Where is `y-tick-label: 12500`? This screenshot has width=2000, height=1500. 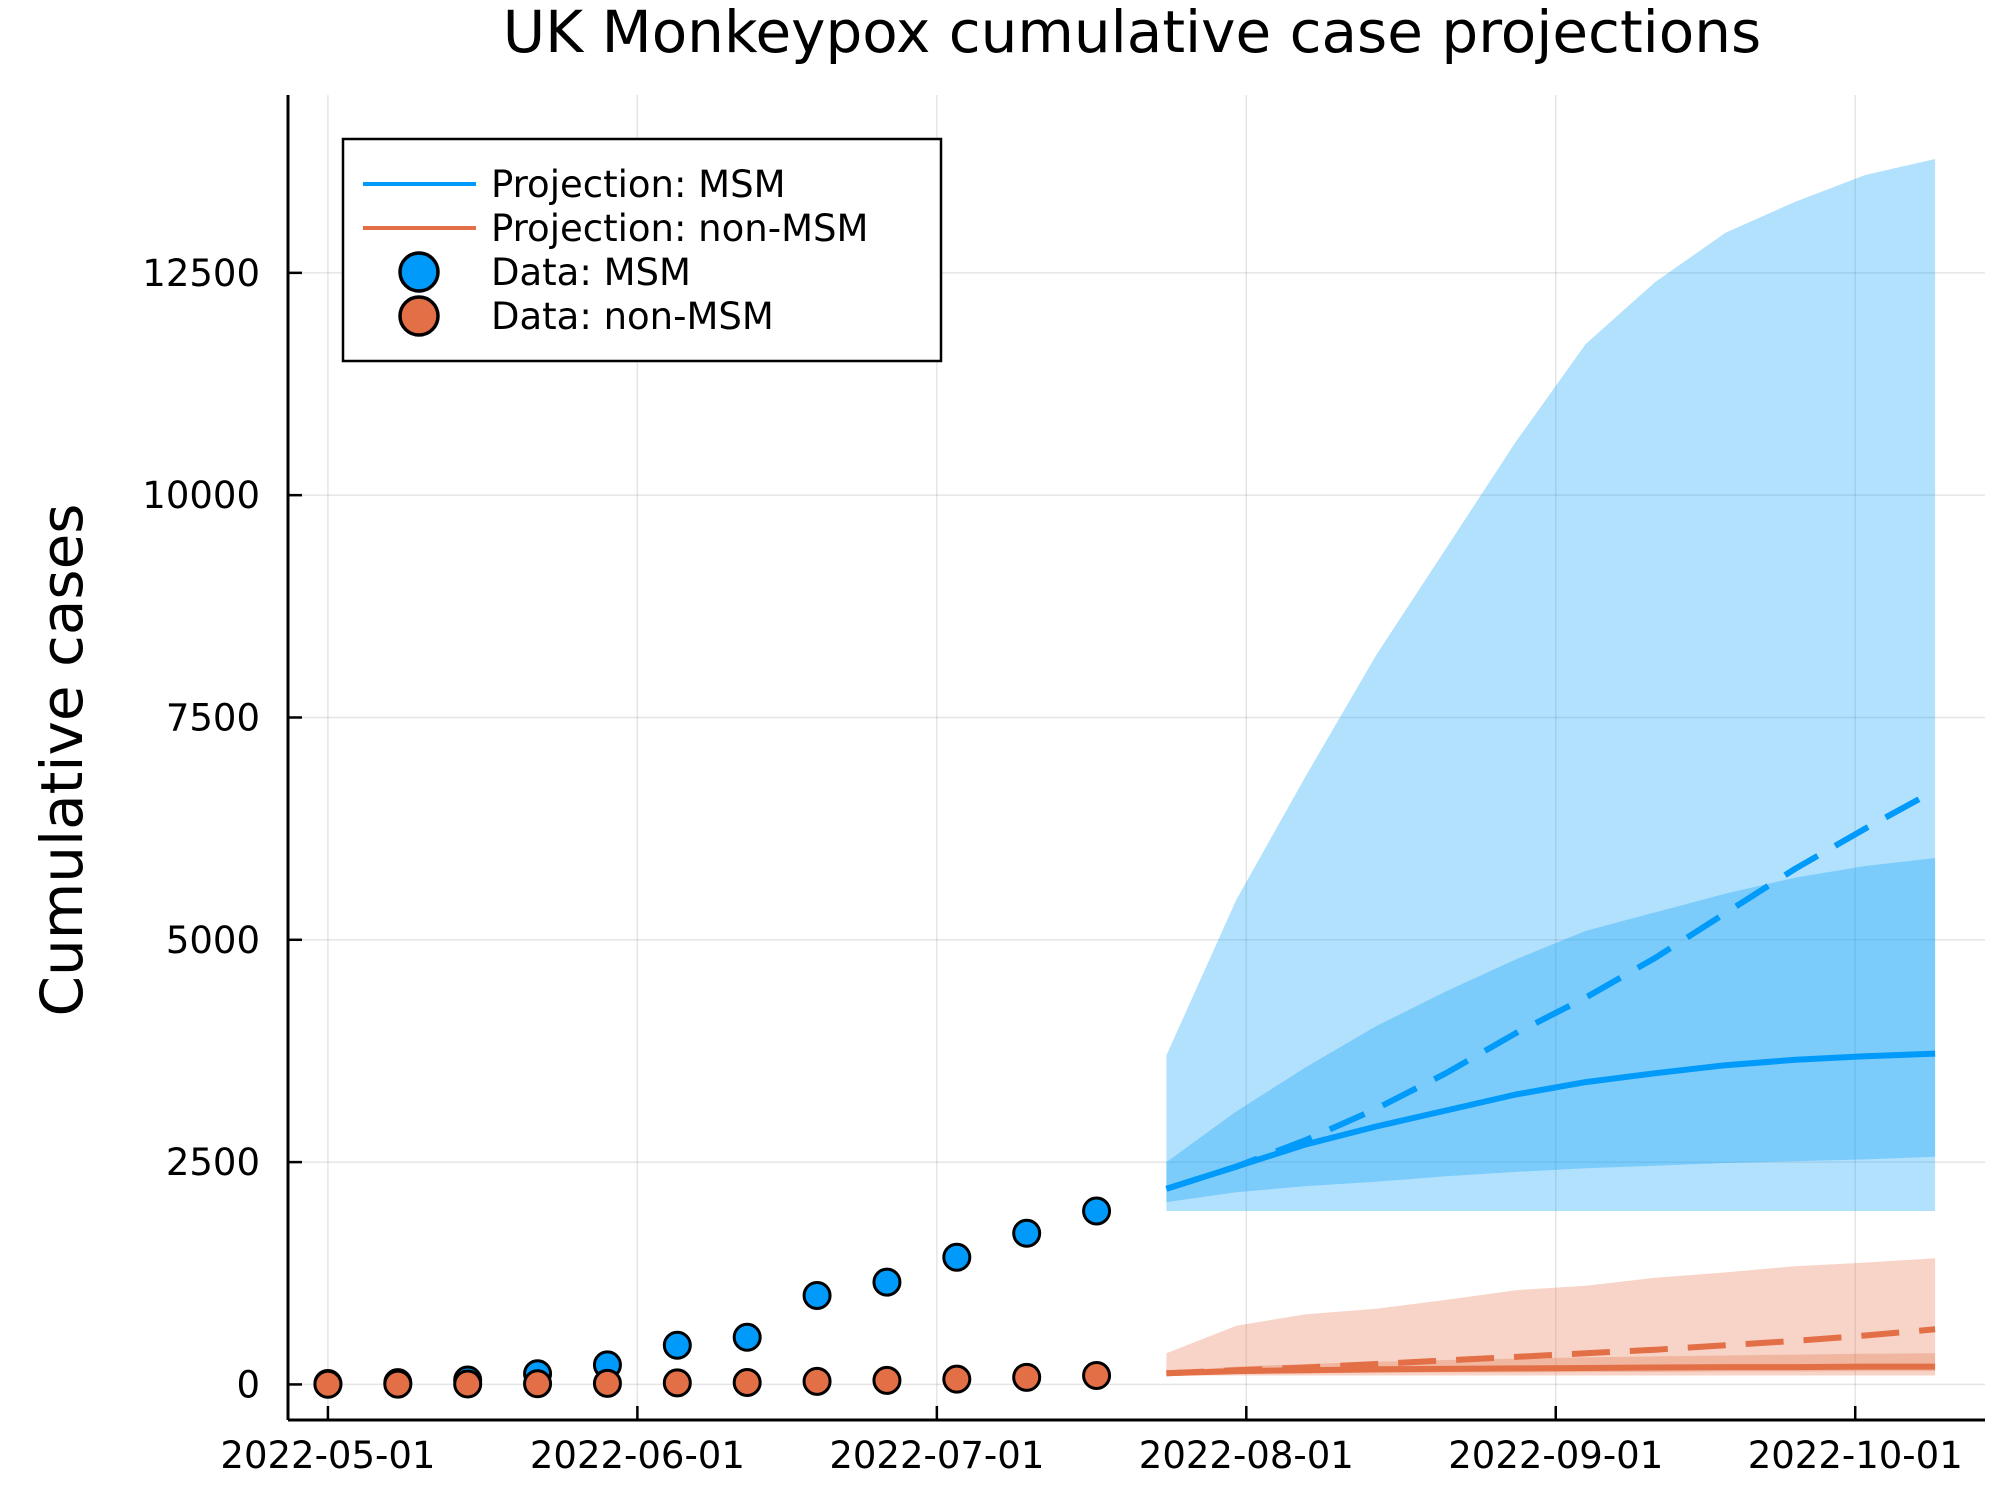
y-tick-label: 12500 is located at coordinates (201, 273).